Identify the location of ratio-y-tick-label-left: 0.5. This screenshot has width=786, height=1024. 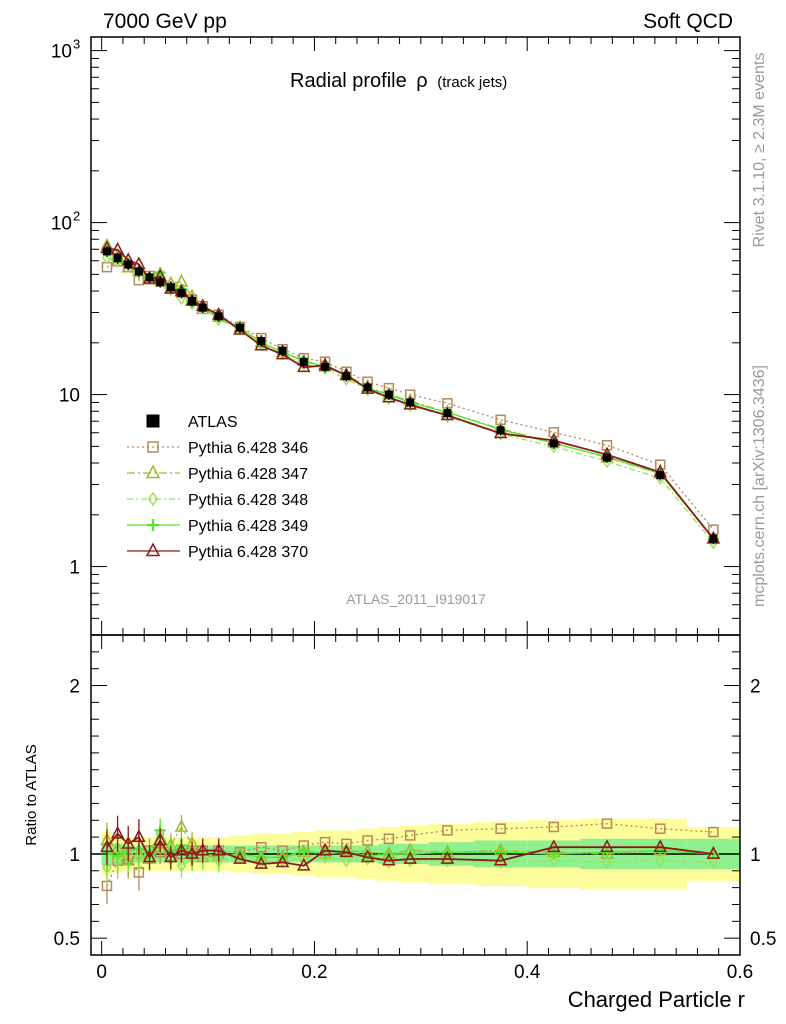
(67, 939).